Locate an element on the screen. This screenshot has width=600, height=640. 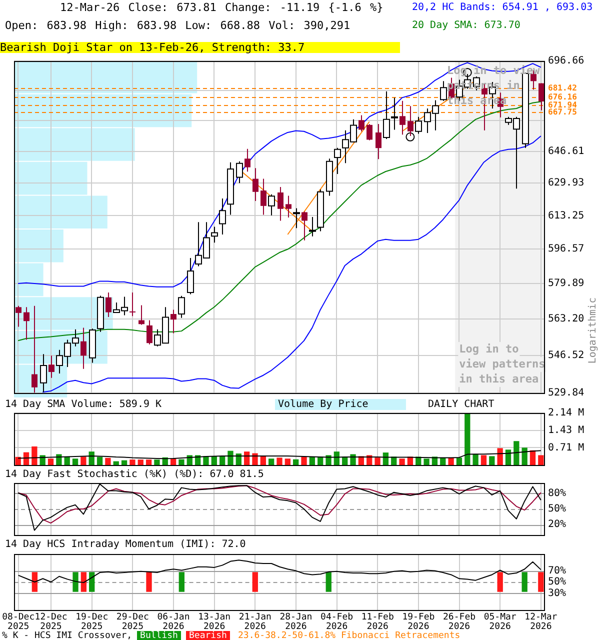
chart-title: 14 Day HCS Intraday Momentum (IMI): 72.0 is located at coordinates (125, 544).